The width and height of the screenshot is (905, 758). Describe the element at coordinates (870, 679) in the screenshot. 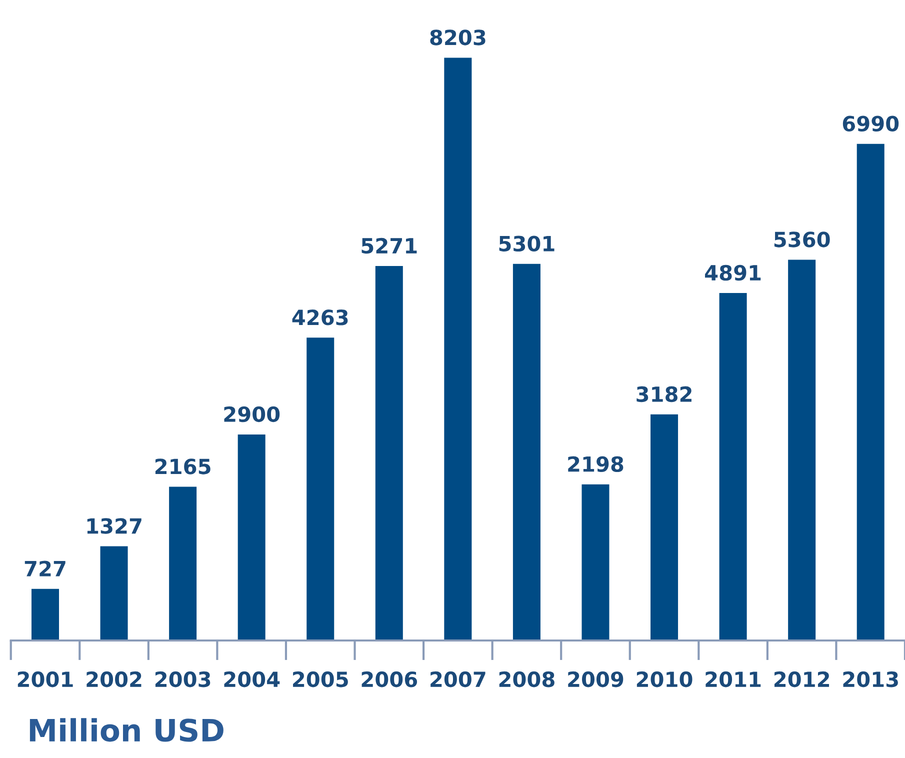

I see `x-tick-label: 2013` at that location.